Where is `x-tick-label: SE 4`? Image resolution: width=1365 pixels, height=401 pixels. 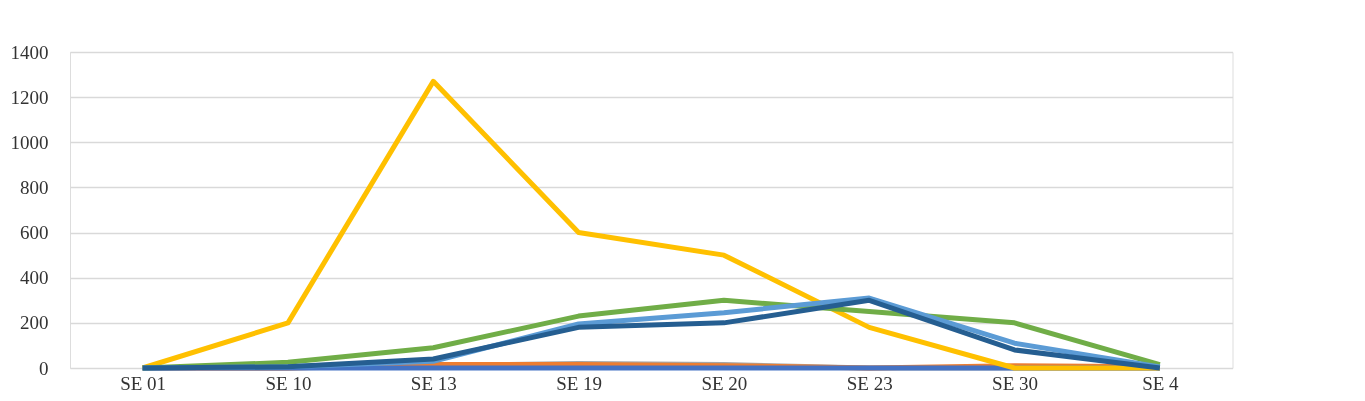
x-tick-label: SE 4 is located at coordinates (1161, 383).